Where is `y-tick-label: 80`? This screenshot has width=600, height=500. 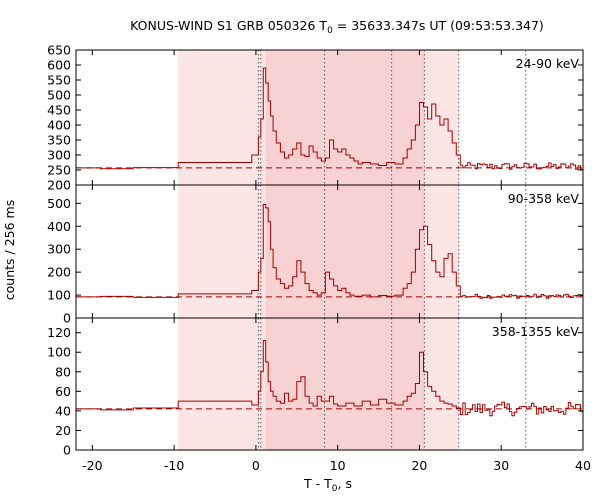
y-tick-label: 80 is located at coordinates (63, 371).